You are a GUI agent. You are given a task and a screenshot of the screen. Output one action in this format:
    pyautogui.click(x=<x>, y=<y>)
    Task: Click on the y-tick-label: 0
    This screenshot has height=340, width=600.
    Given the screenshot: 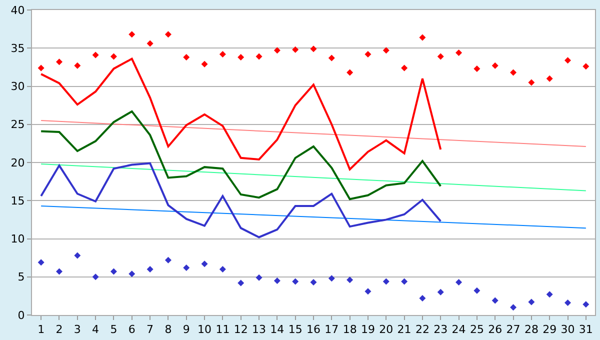 What is the action you would take?
    pyautogui.click(x=21, y=315)
    